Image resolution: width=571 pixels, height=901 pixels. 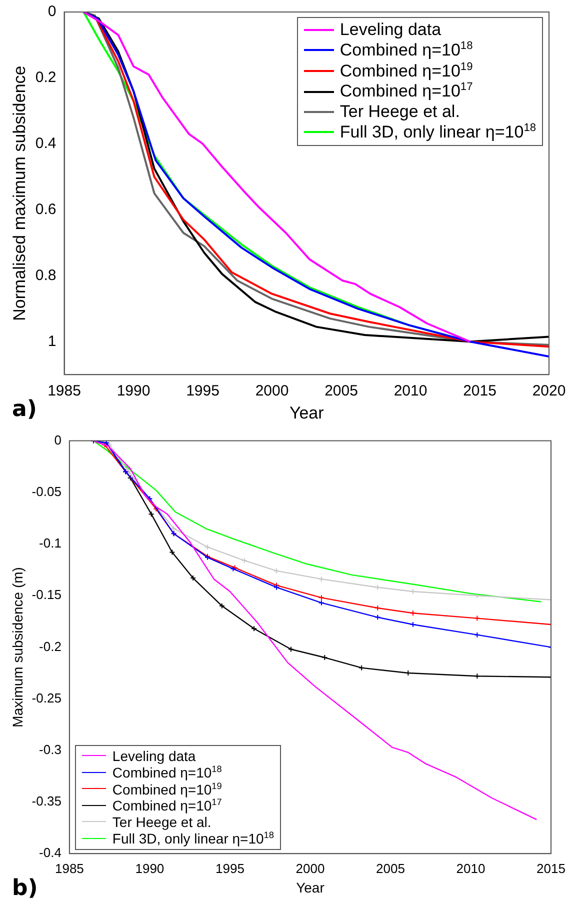 What do you see at coordinates (25, 888) in the screenshot?
I see `text: b)` at bounding box center [25, 888].